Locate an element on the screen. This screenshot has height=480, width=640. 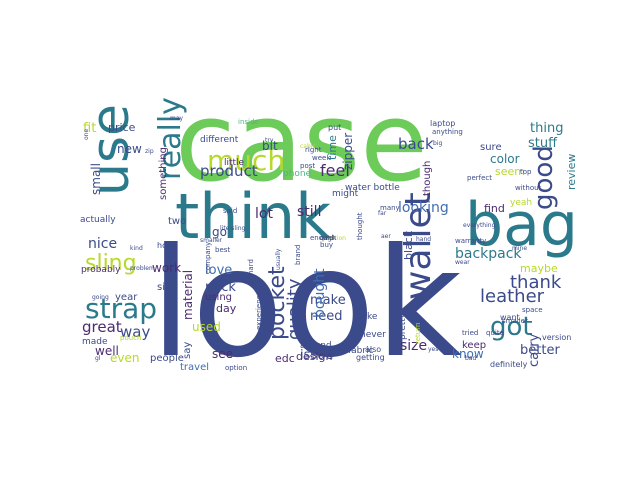
word-something: something is located at coordinates (163, 173).